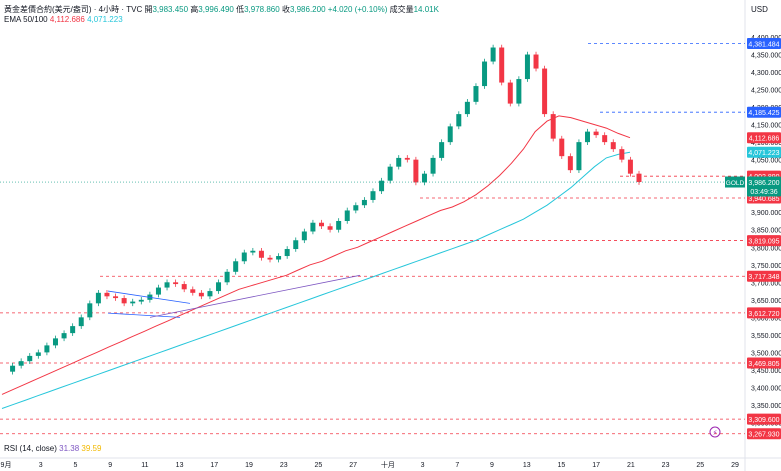 This screenshot has width=781, height=471. What do you see at coordinates (715, 432) in the screenshot?
I see `alert-icon` at bounding box center [715, 432].